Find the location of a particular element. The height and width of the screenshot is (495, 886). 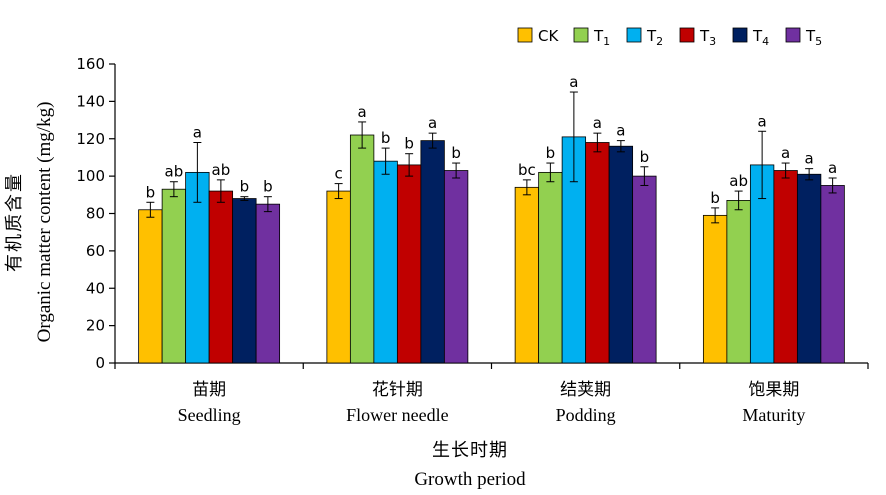

category-label-zh: 结荚期 is located at coordinates (585, 390).